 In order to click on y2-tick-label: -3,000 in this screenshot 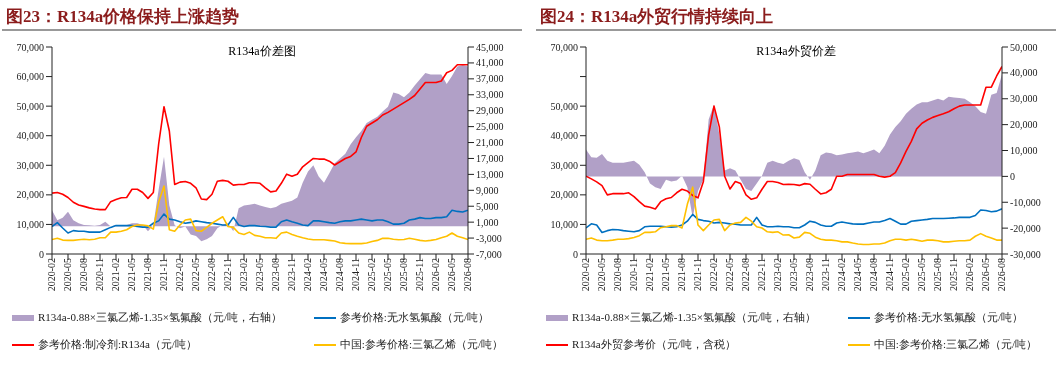, I will do `click(489, 238)`.